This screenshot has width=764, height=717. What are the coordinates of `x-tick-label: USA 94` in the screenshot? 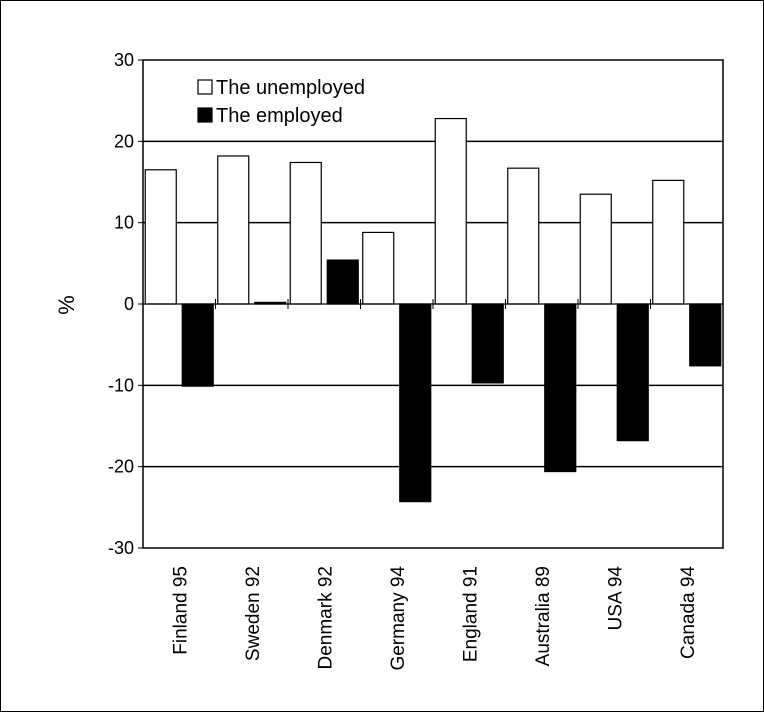 It's located at (615, 598).